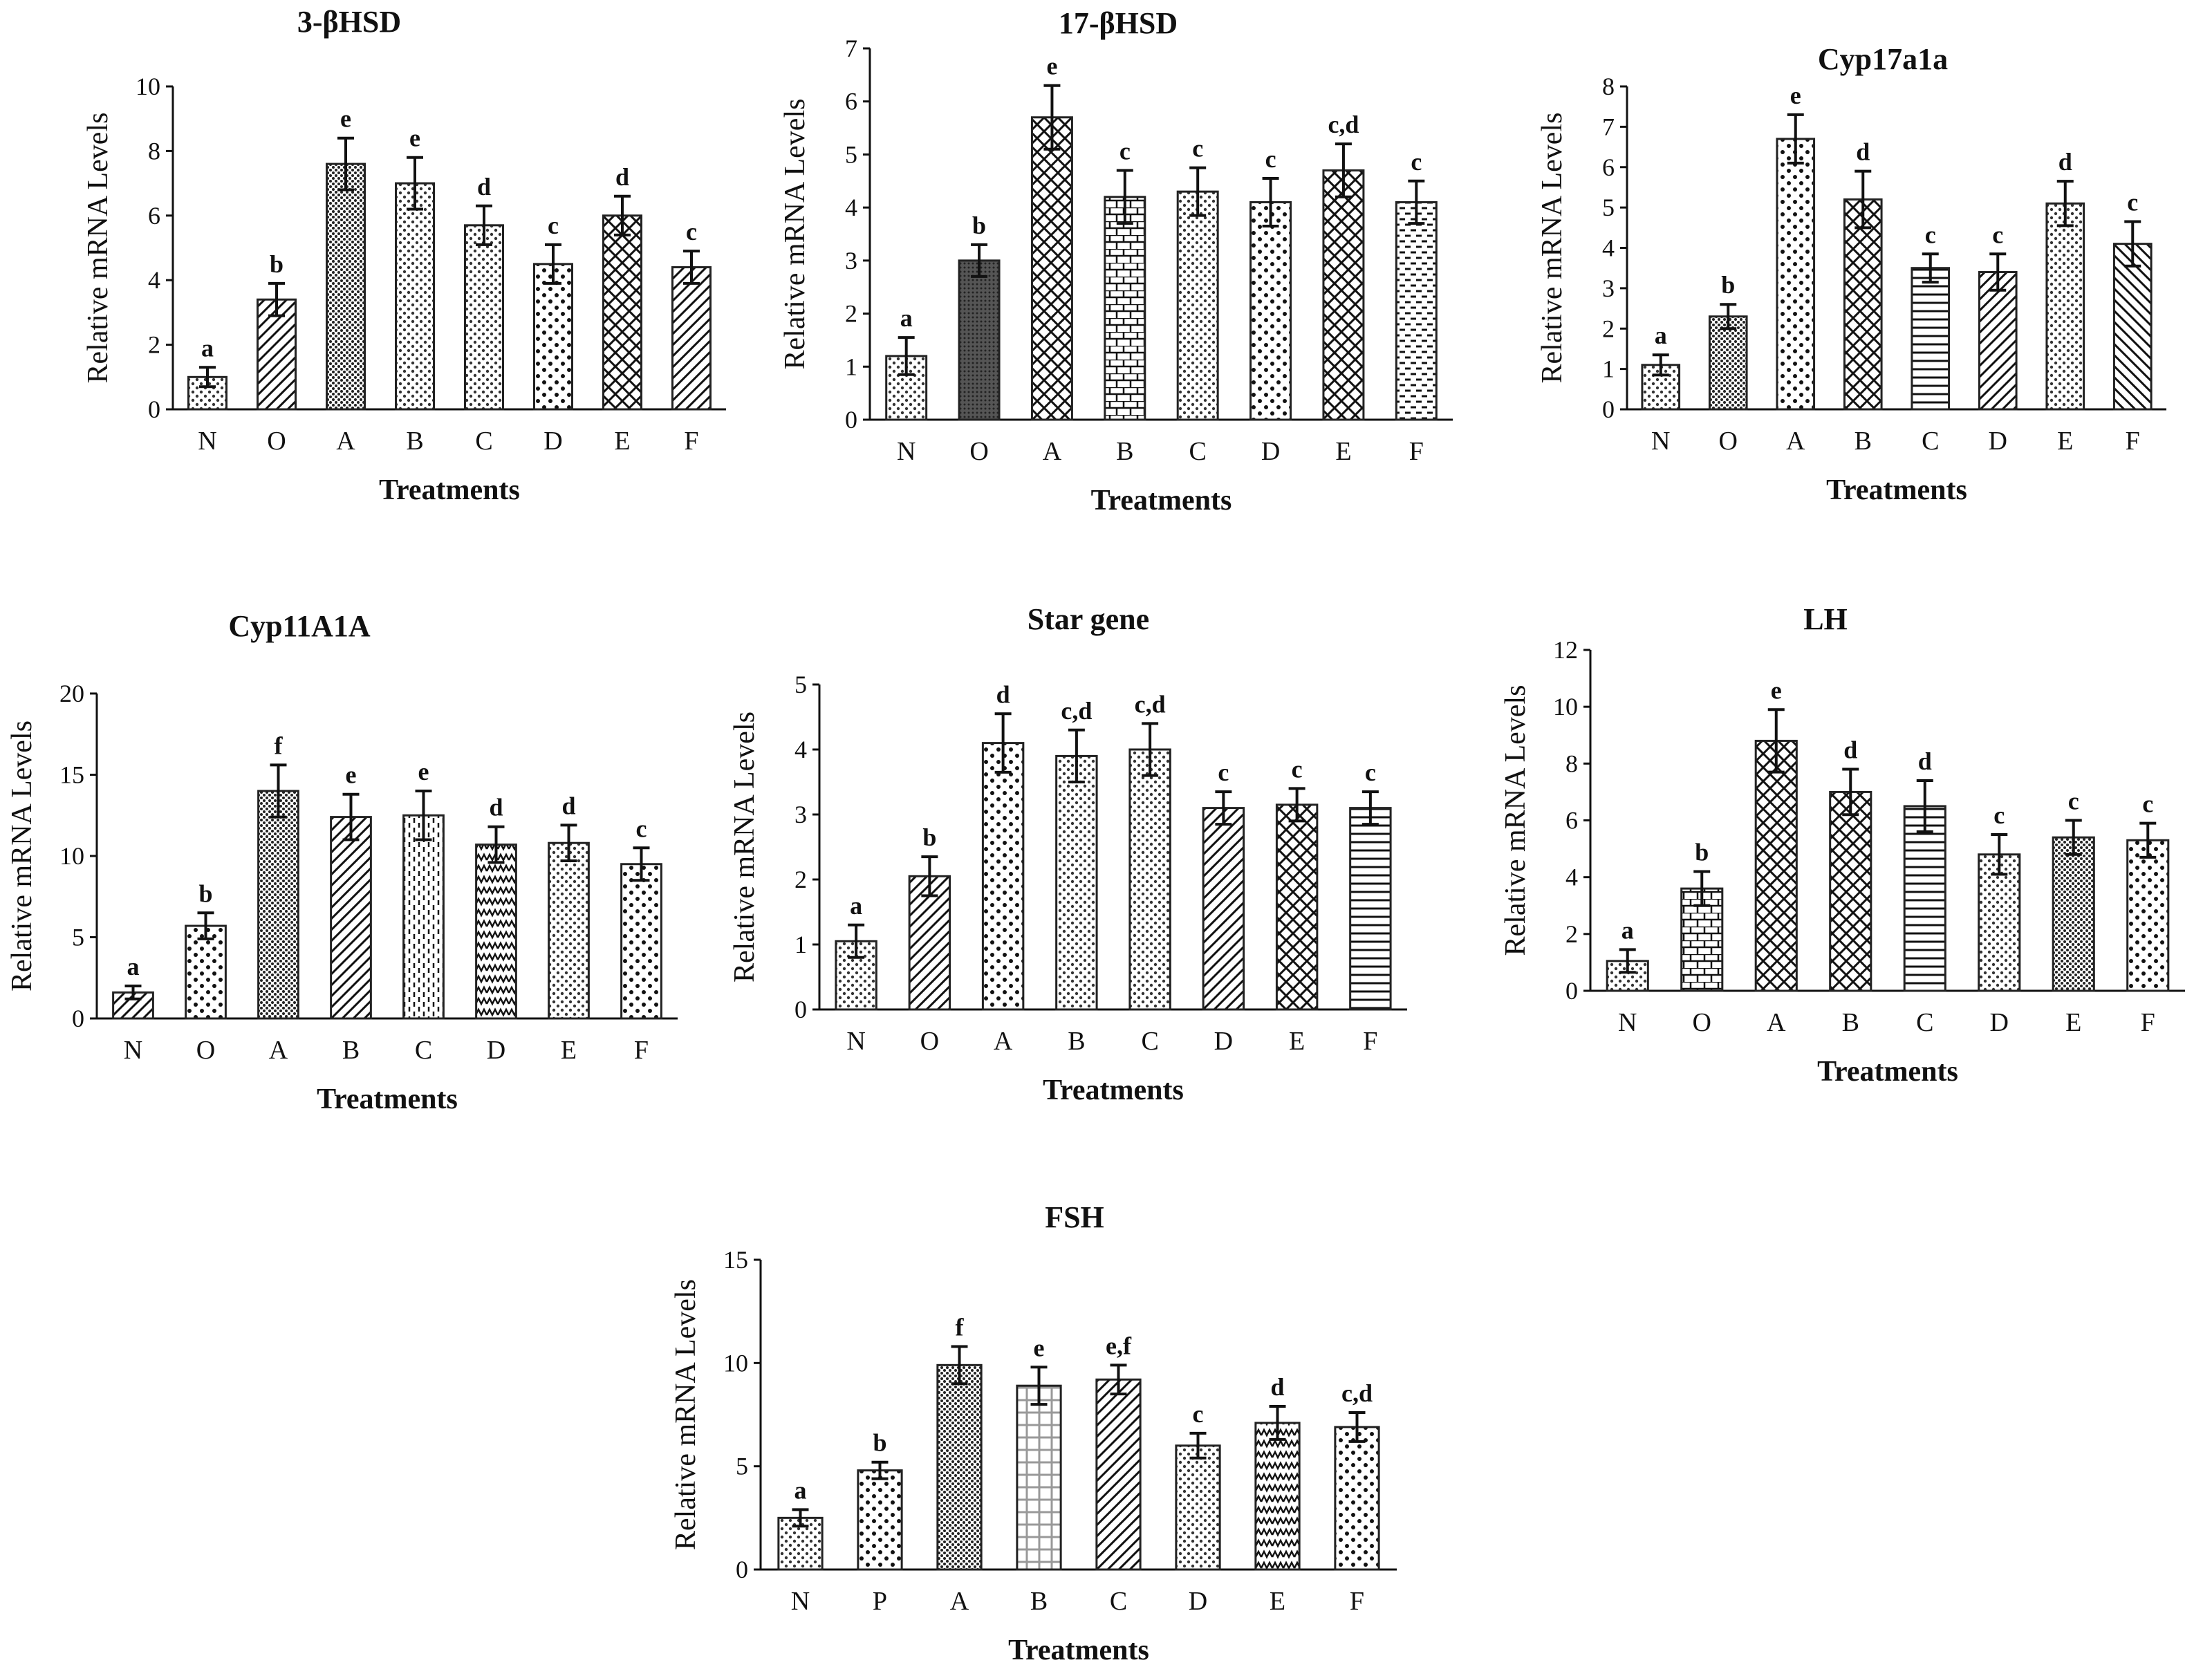  What do you see at coordinates (880, 1601) in the screenshot?
I see `x-tick-label: P` at bounding box center [880, 1601].